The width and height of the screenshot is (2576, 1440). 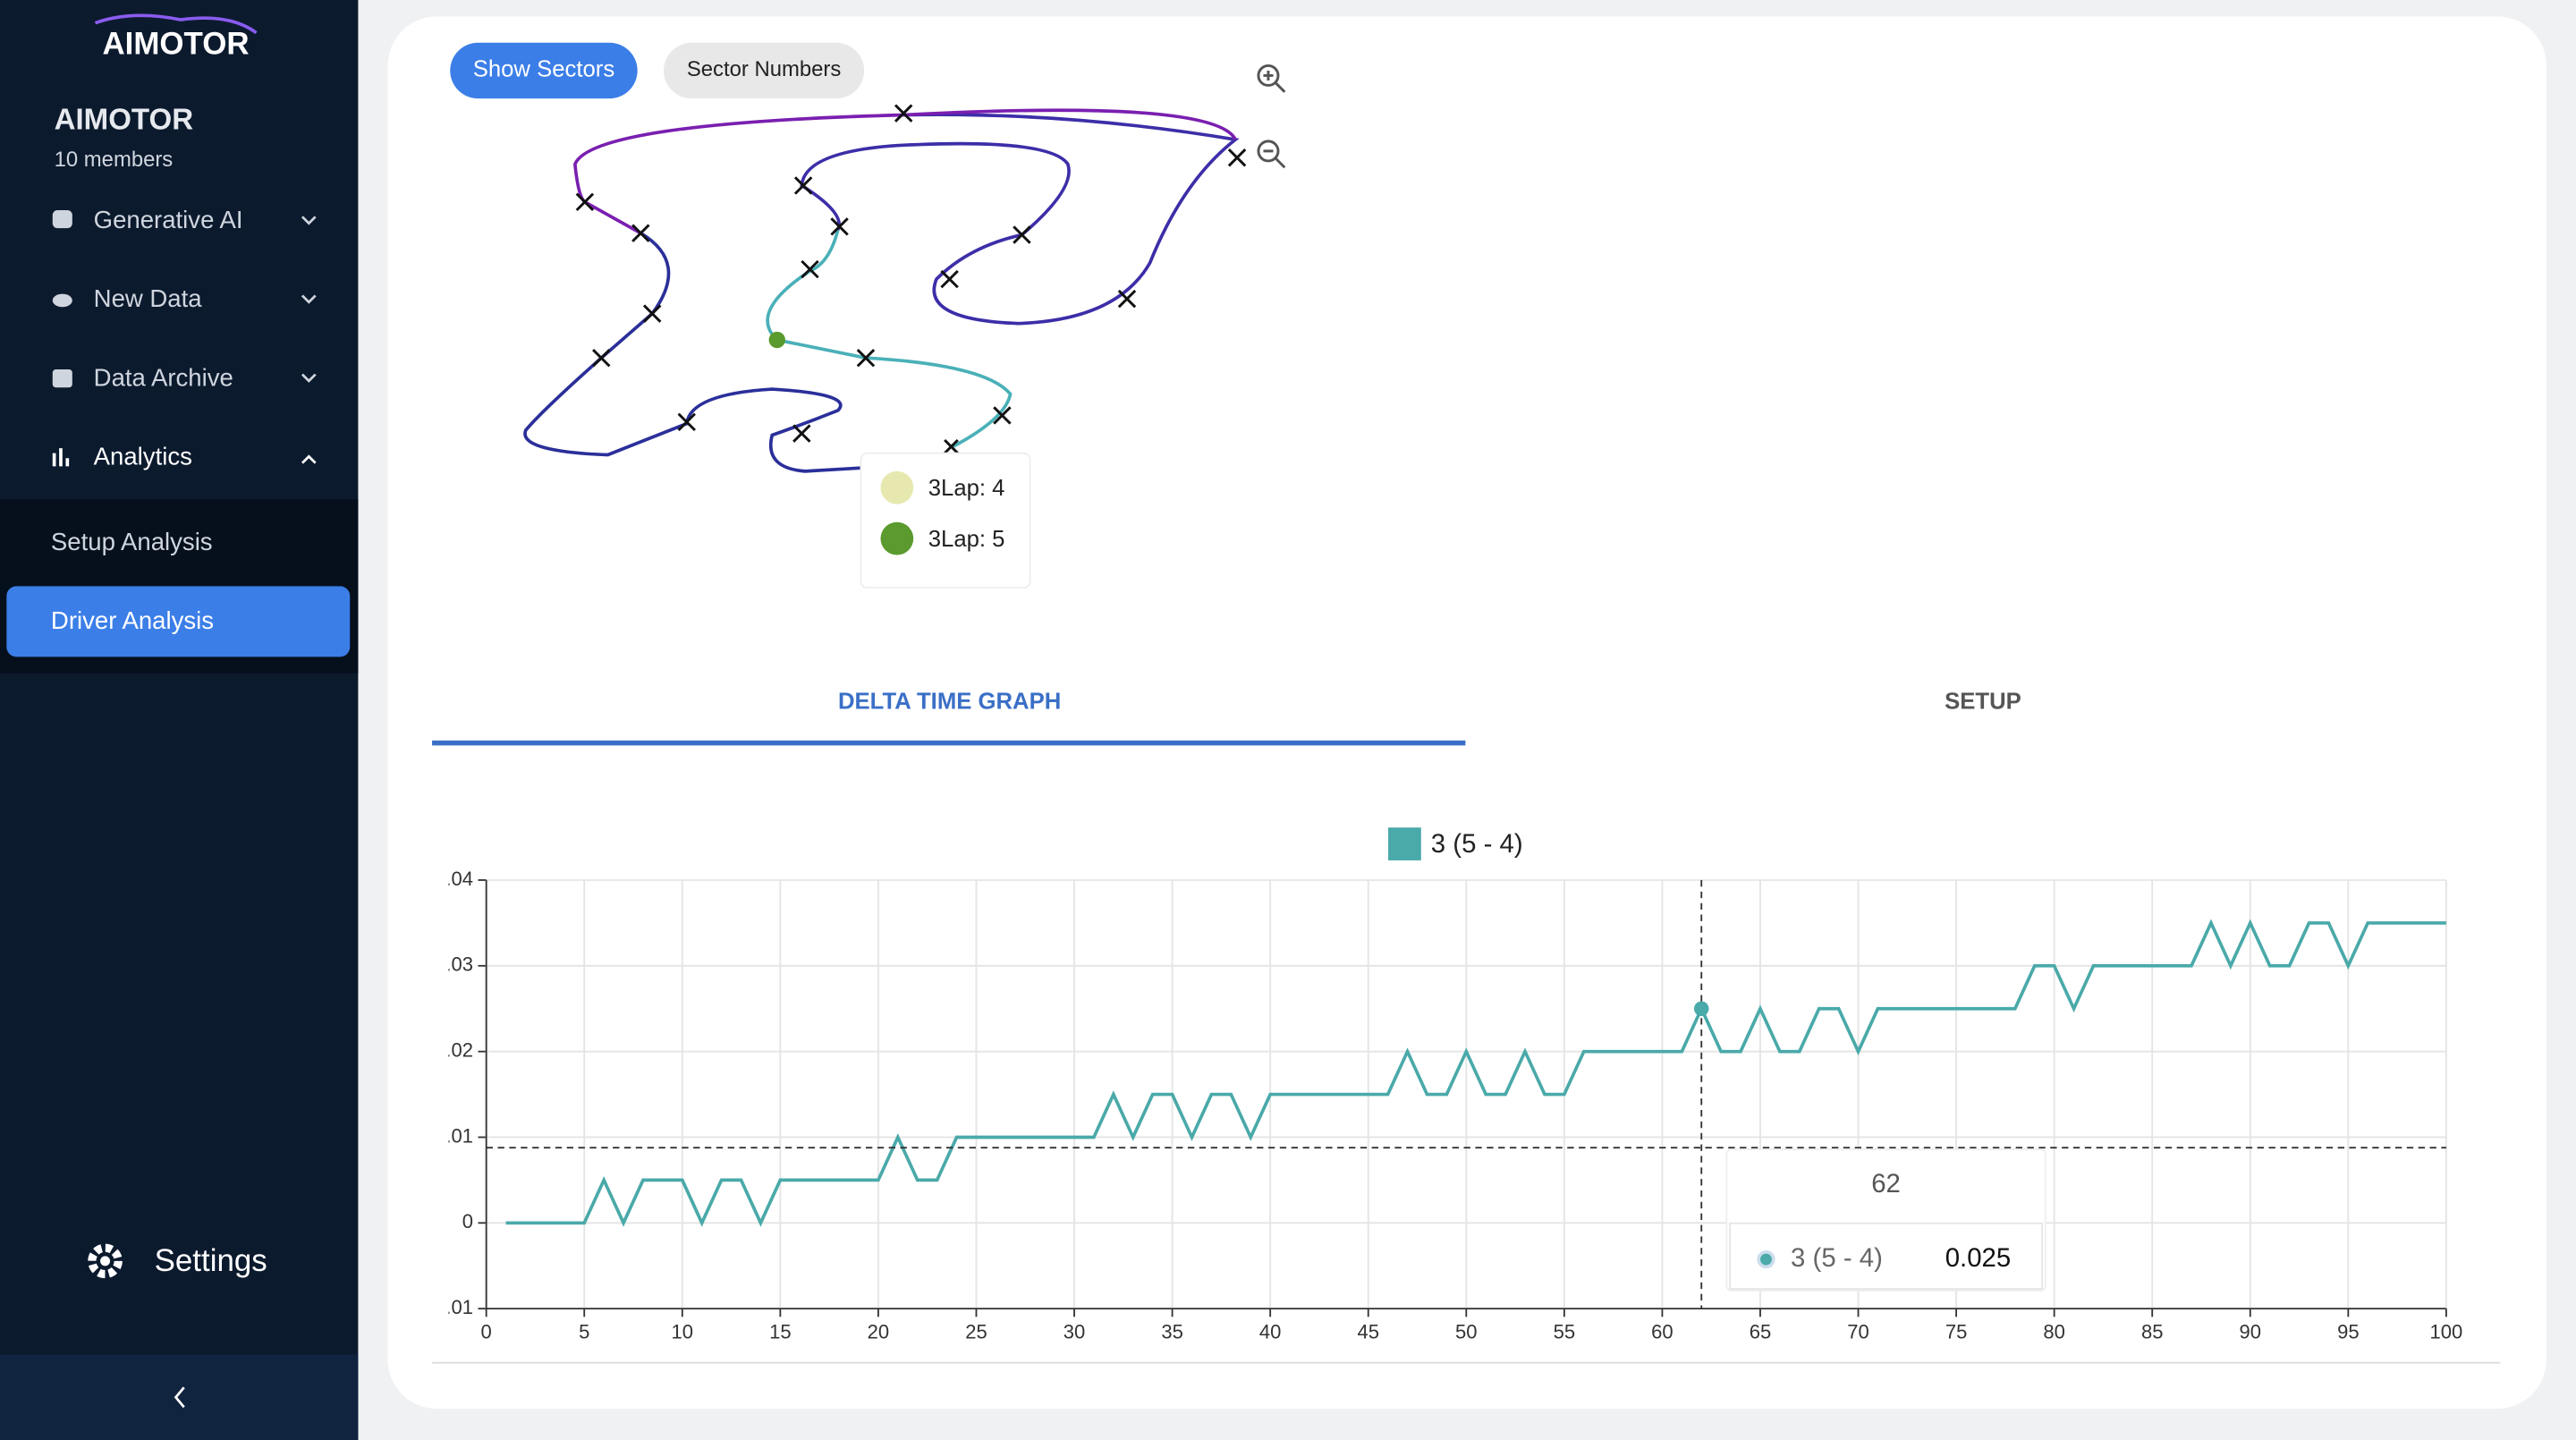 I want to click on y-tick-label: 0.01, so click(x=454, y=1135).